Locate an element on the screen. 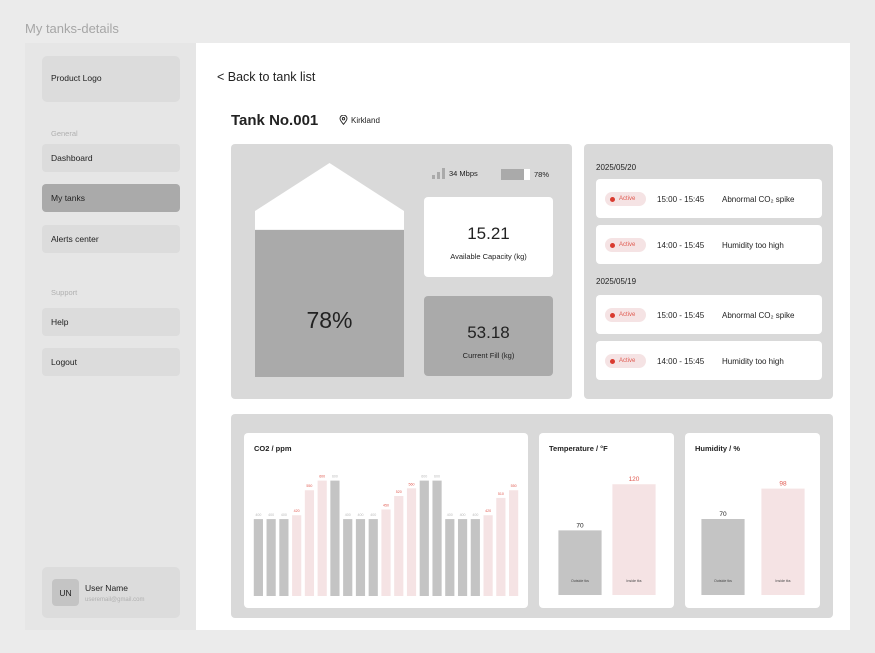 This screenshot has width=875, height=653. alert-message: Abnormal CO₂ spike is located at coordinates (758, 199).